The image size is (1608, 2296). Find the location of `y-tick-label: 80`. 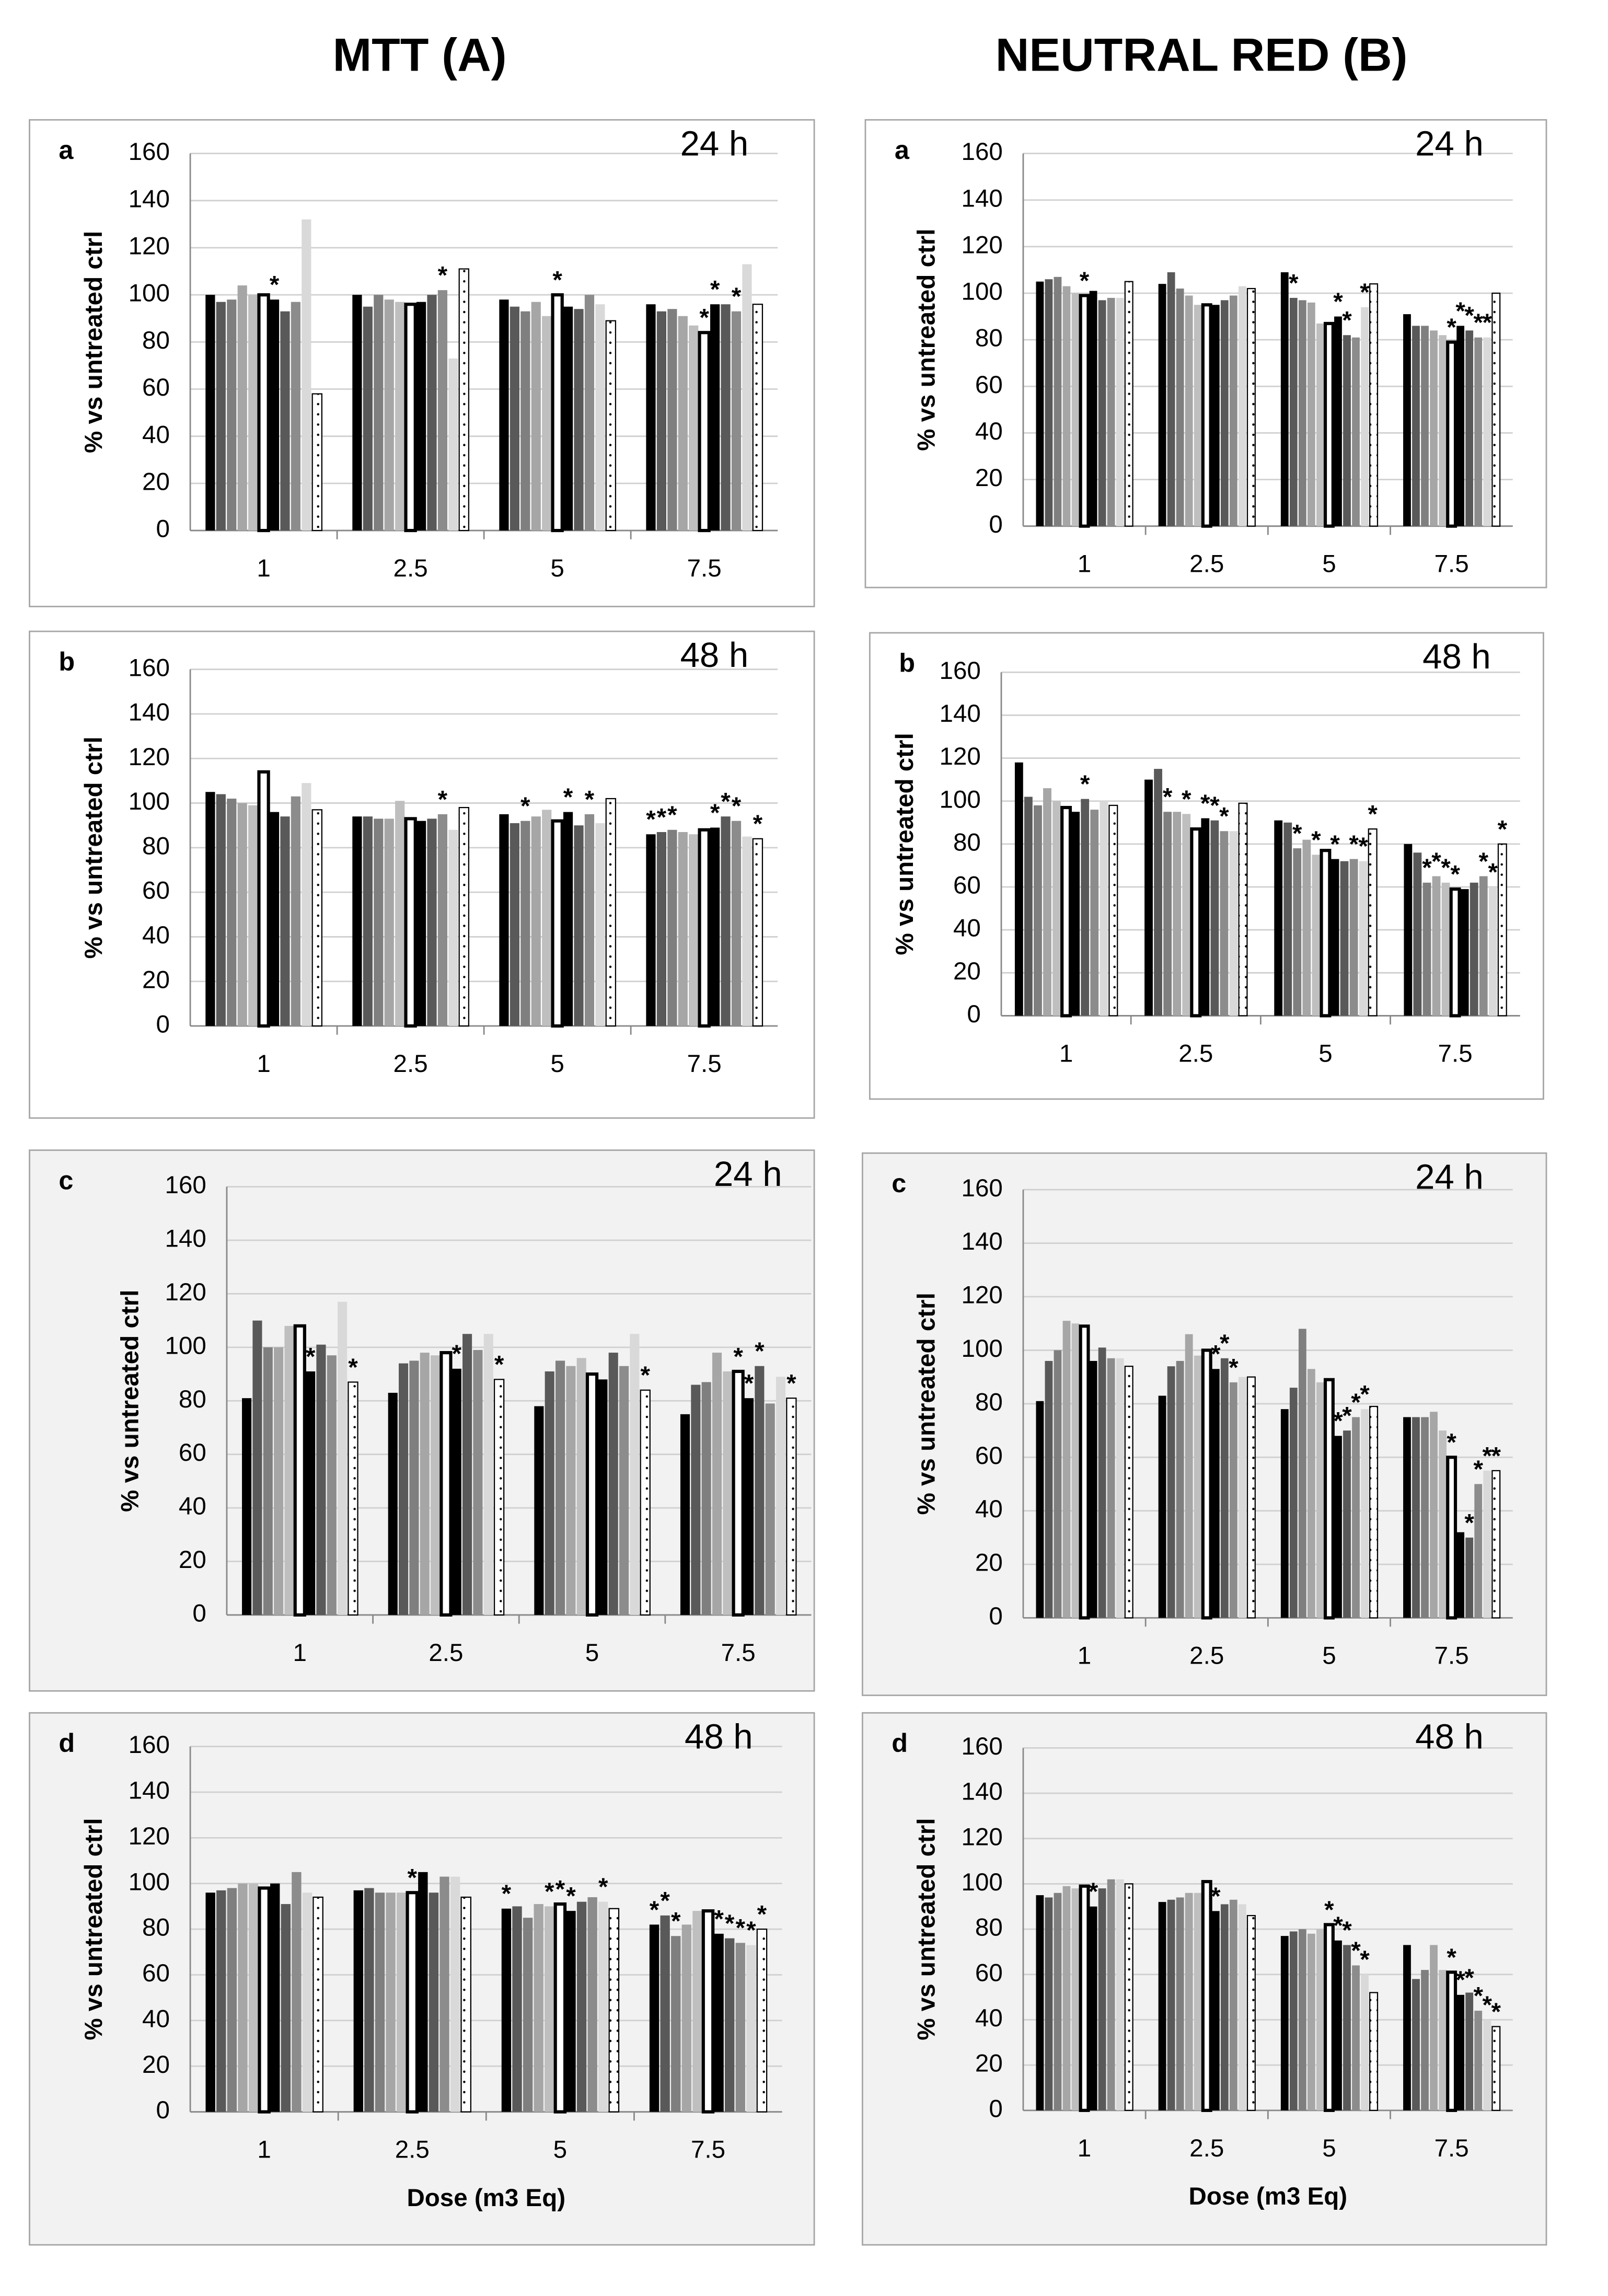

y-tick-label: 80 is located at coordinates (989, 1928).